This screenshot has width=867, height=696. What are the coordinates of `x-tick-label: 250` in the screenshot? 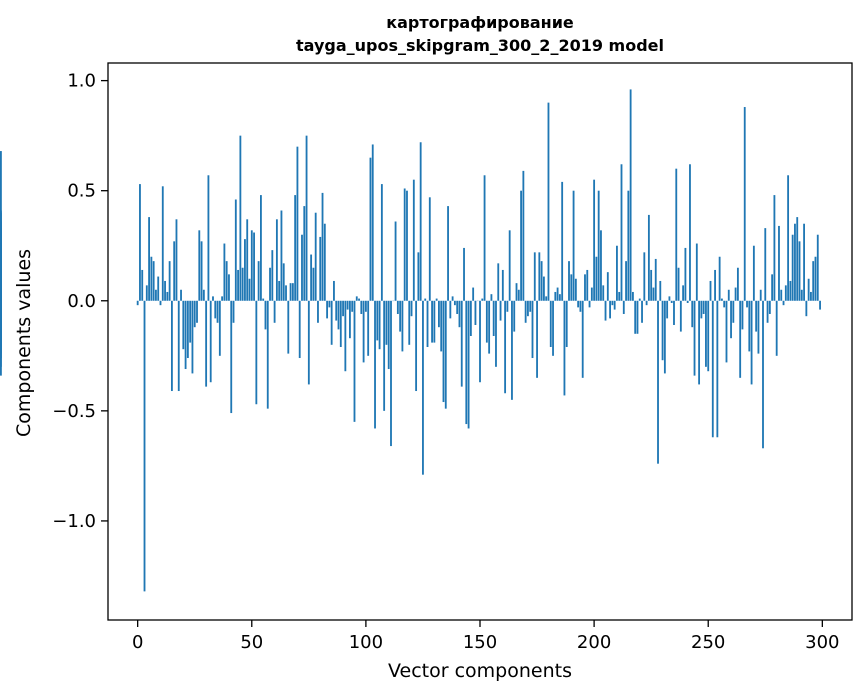 It's located at (708, 642).